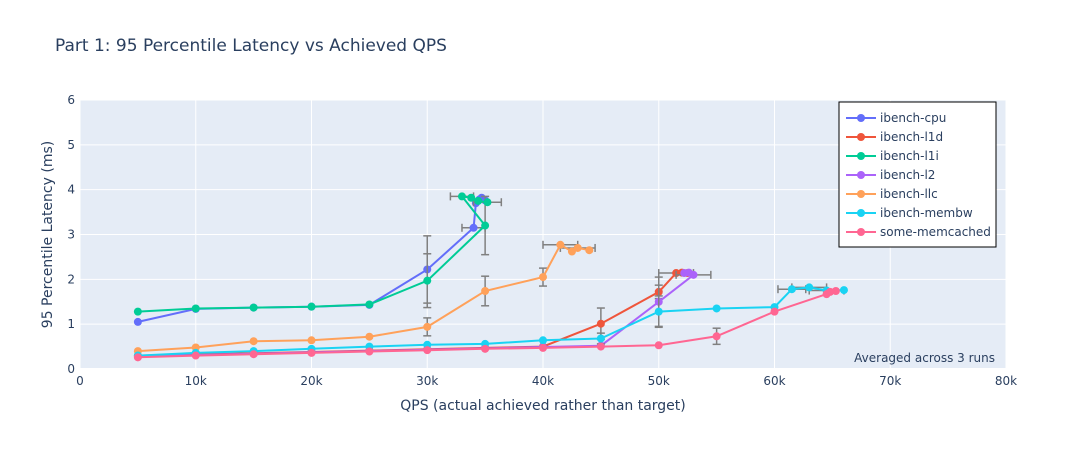  I want to click on legend-label: some-memcached, so click(935, 232).